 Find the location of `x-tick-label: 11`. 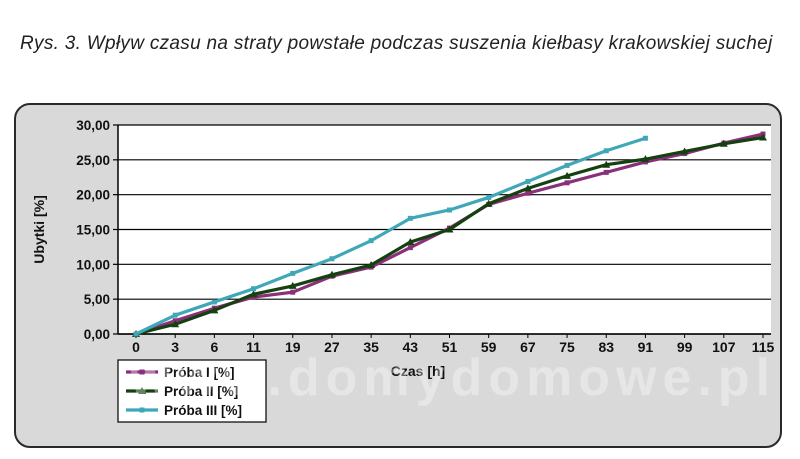

x-tick-label: 11 is located at coordinates (253, 347).